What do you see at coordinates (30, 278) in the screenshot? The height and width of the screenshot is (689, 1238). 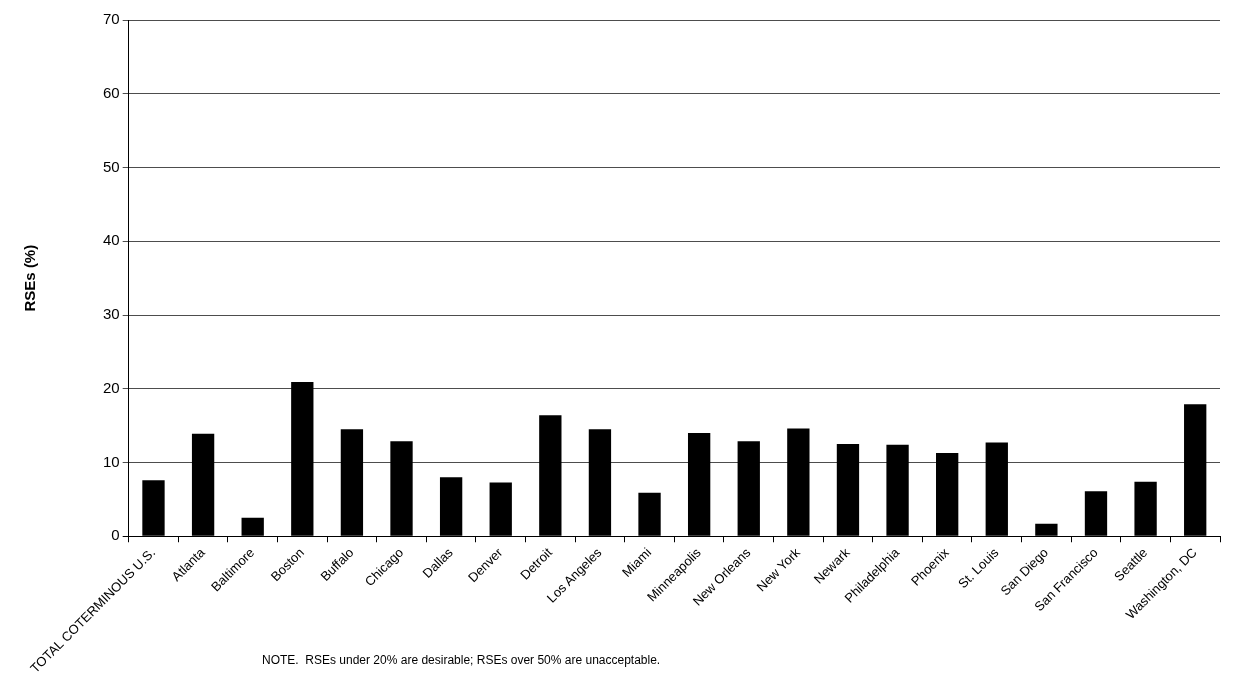 I see `y-axis-title: RSEs (%)` at bounding box center [30, 278].